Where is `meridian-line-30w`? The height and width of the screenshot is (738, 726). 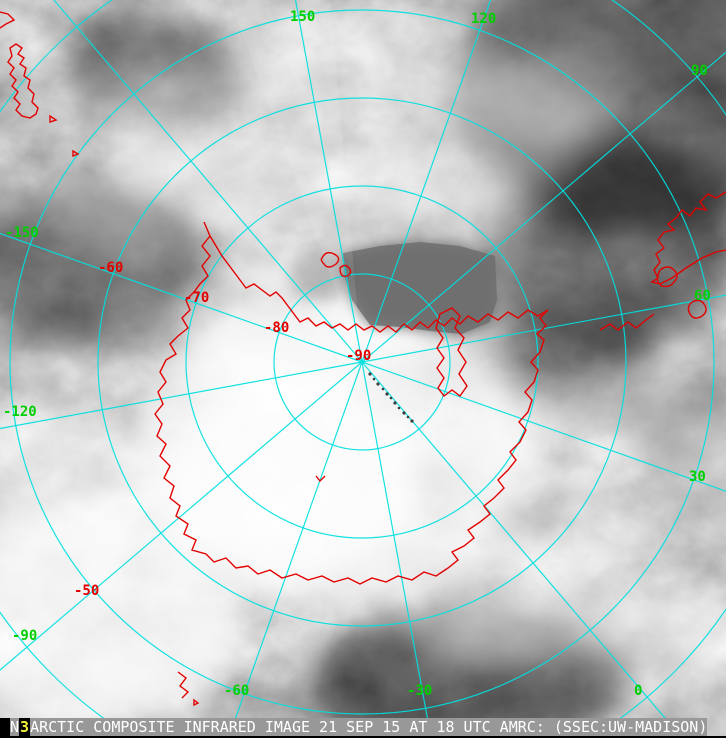 meridian-line-30w is located at coordinates (396, 549).